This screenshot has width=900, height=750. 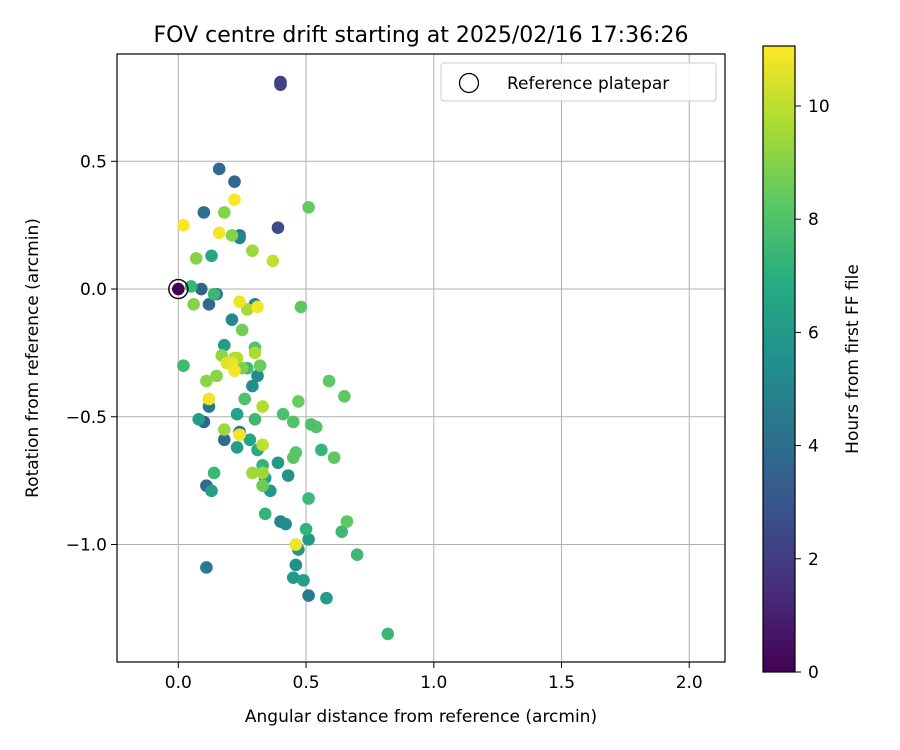 I want to click on x-tick-label: 2.0, so click(x=689, y=683).